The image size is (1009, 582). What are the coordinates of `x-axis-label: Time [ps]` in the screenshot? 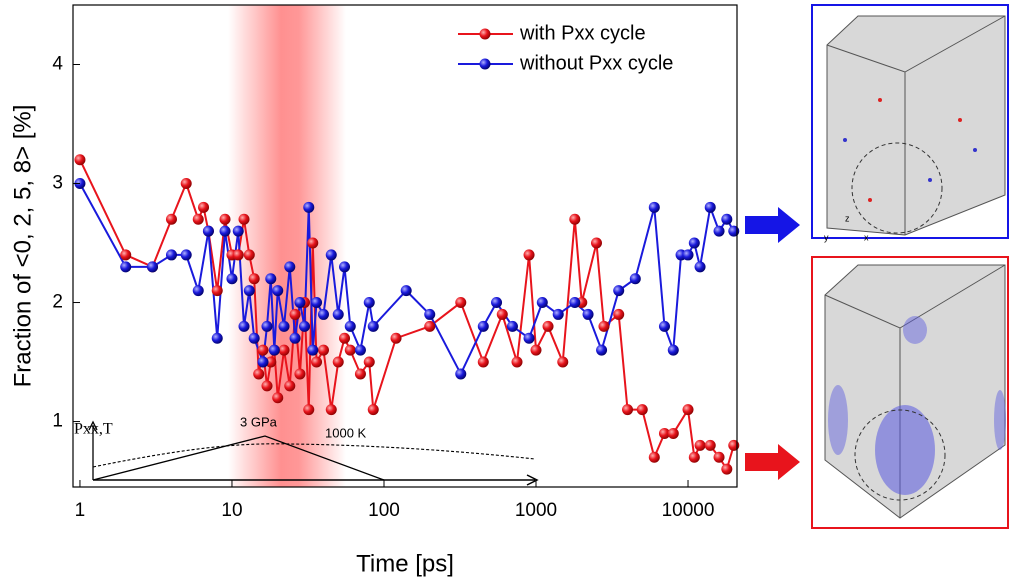 It's located at (405, 563).